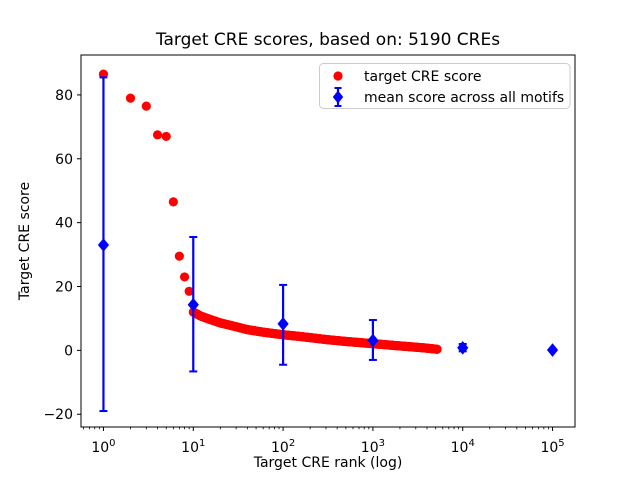  Describe the element at coordinates (64, 96) in the screenshot. I see `y-tick-label: 80` at that location.